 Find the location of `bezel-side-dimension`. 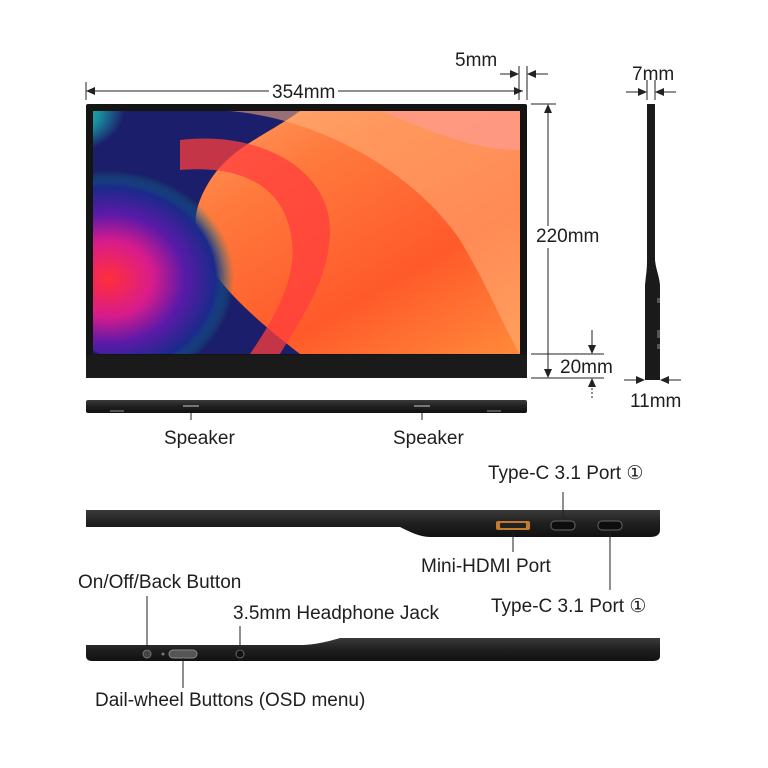

bezel-side-dimension is located at coordinates (524, 83).